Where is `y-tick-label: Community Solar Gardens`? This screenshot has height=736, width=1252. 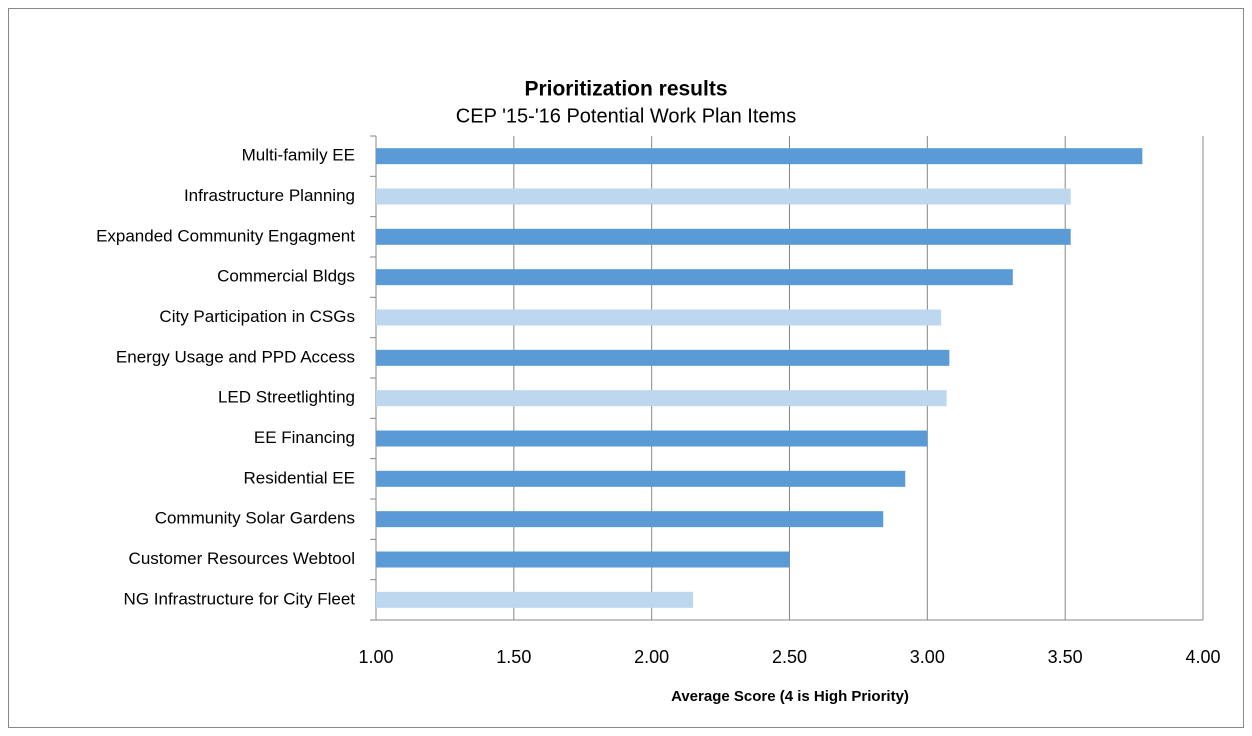 y-tick-label: Community Solar Gardens is located at coordinates (255, 518).